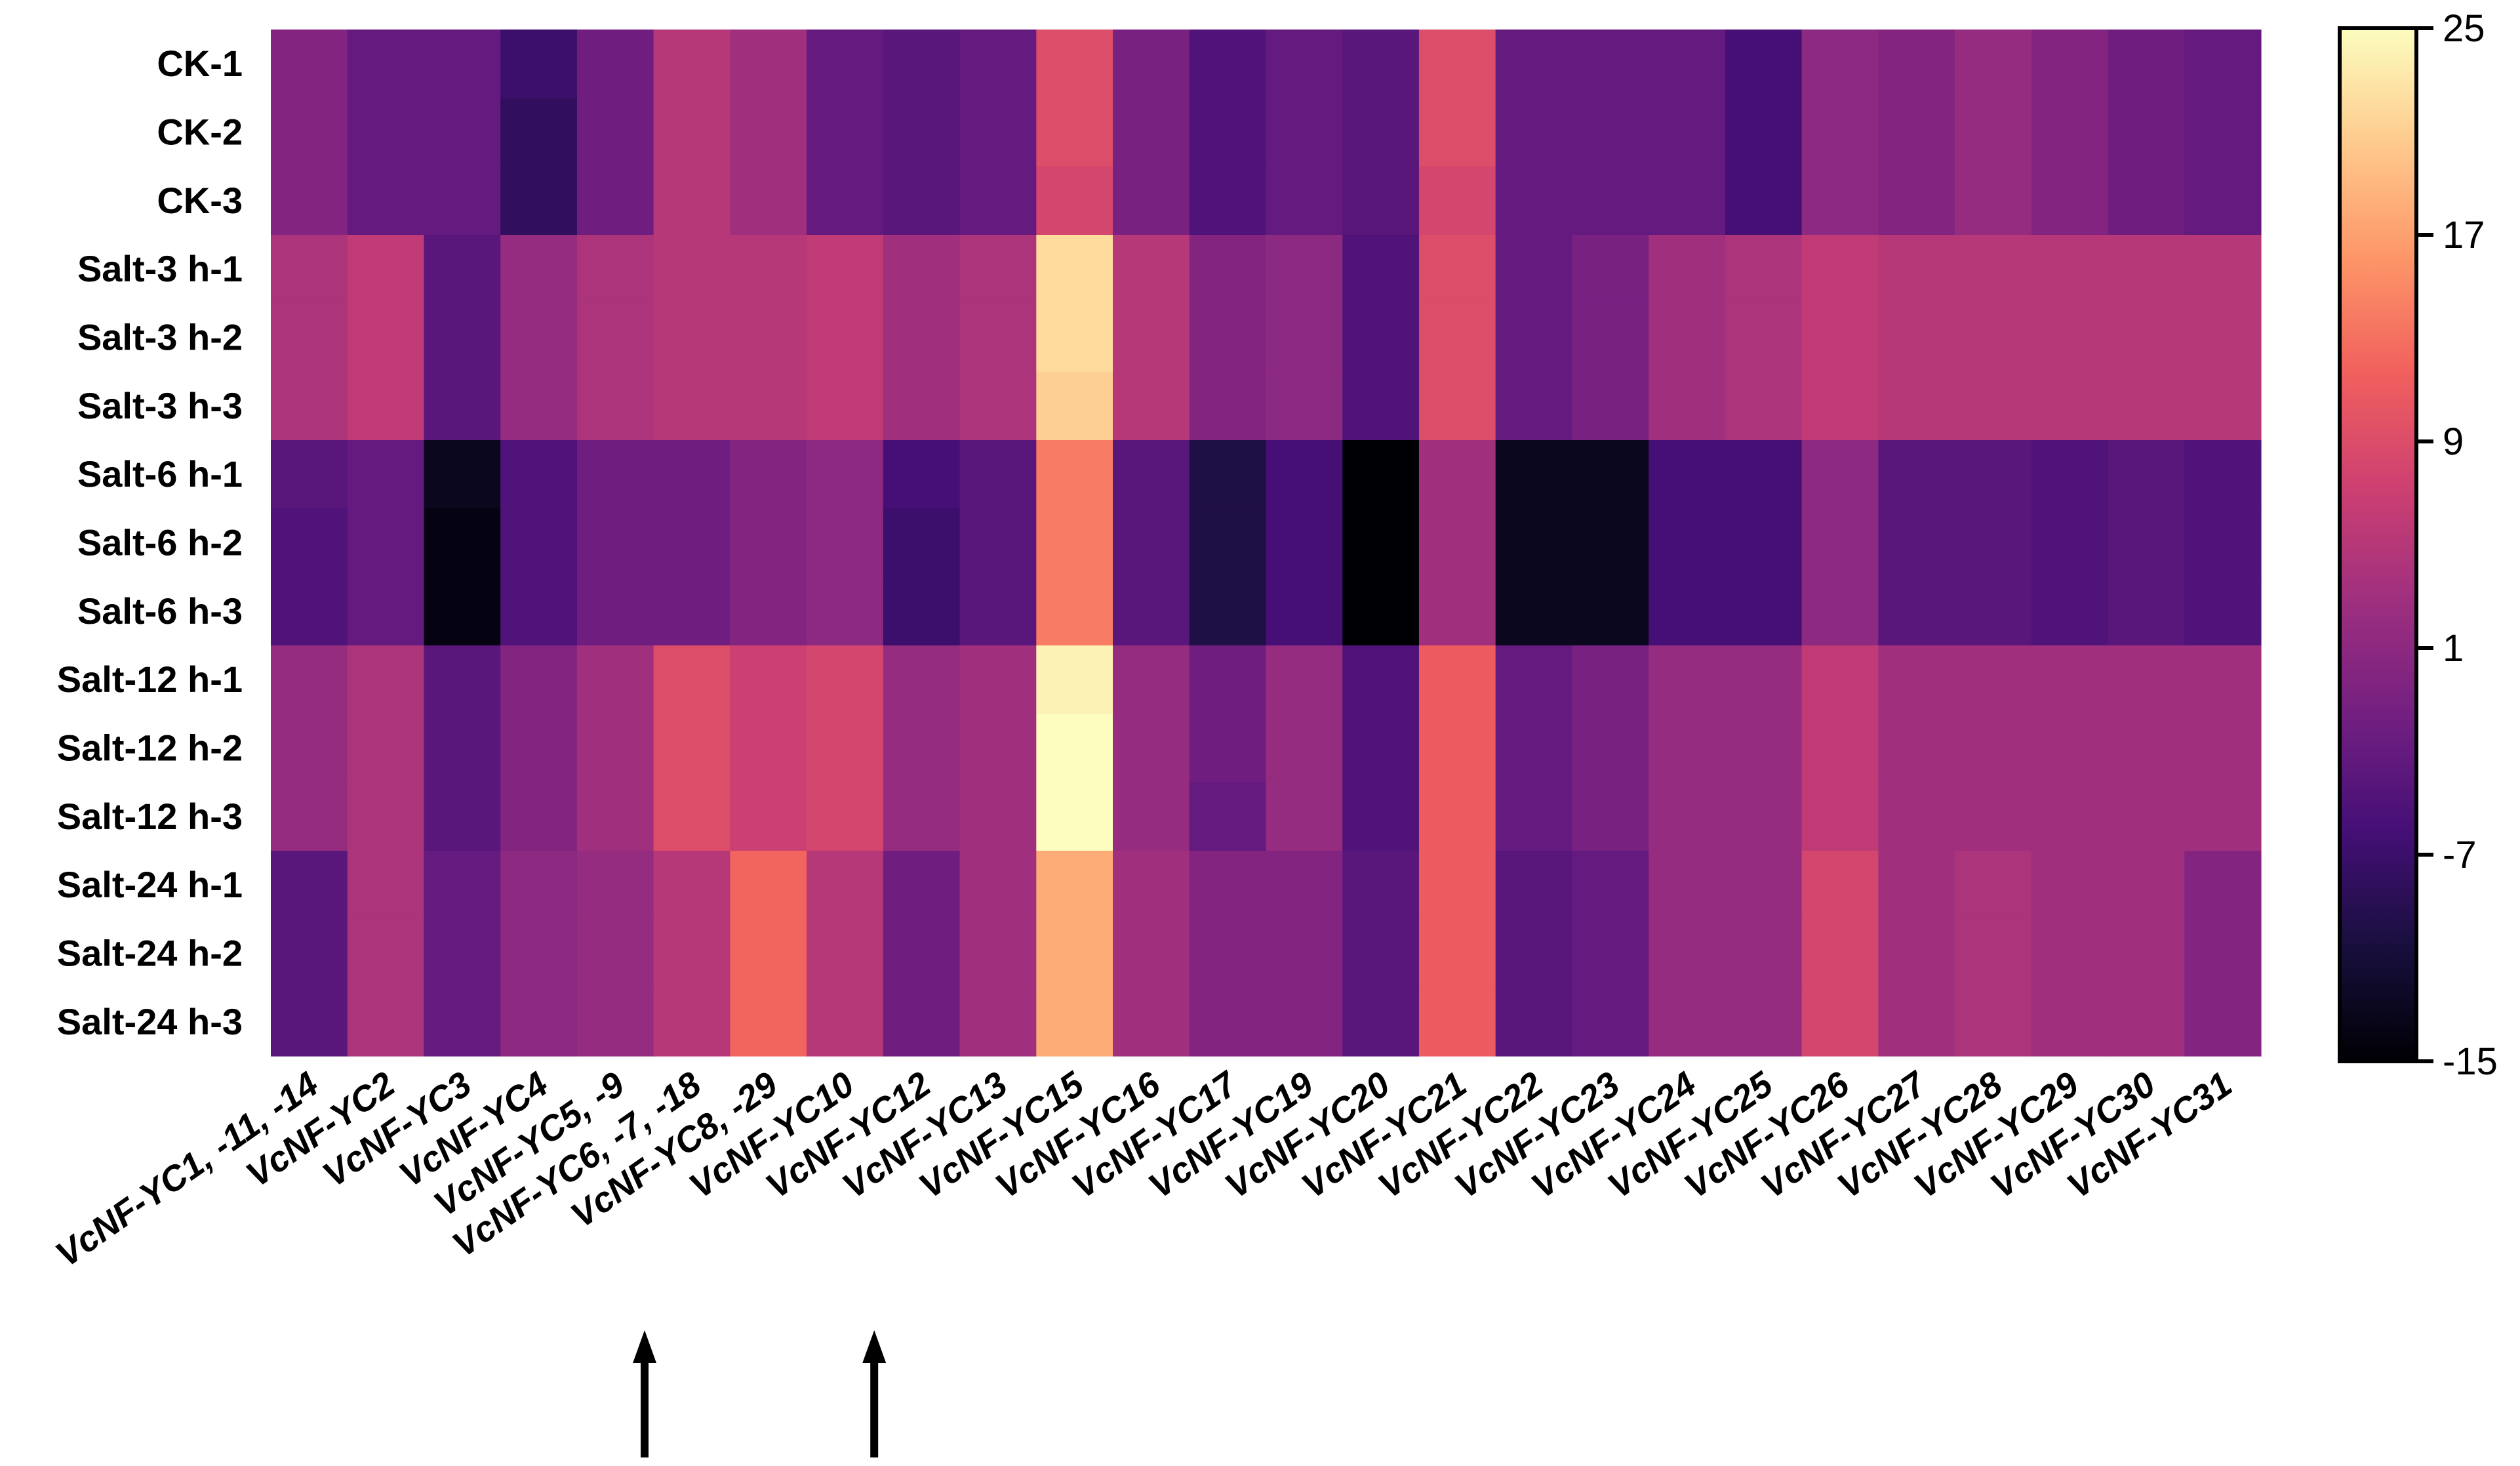 This screenshot has width=2520, height=1466. Describe the element at coordinates (2453, 442) in the screenshot. I see `colorbar-tick-label: 9` at that location.